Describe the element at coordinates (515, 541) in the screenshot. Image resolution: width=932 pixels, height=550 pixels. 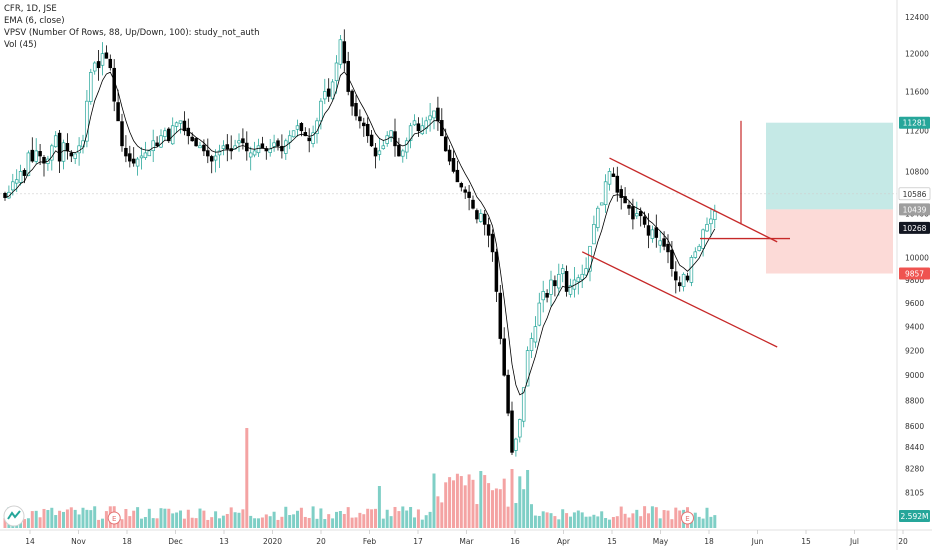
I see `time-tick: 16` at that location.